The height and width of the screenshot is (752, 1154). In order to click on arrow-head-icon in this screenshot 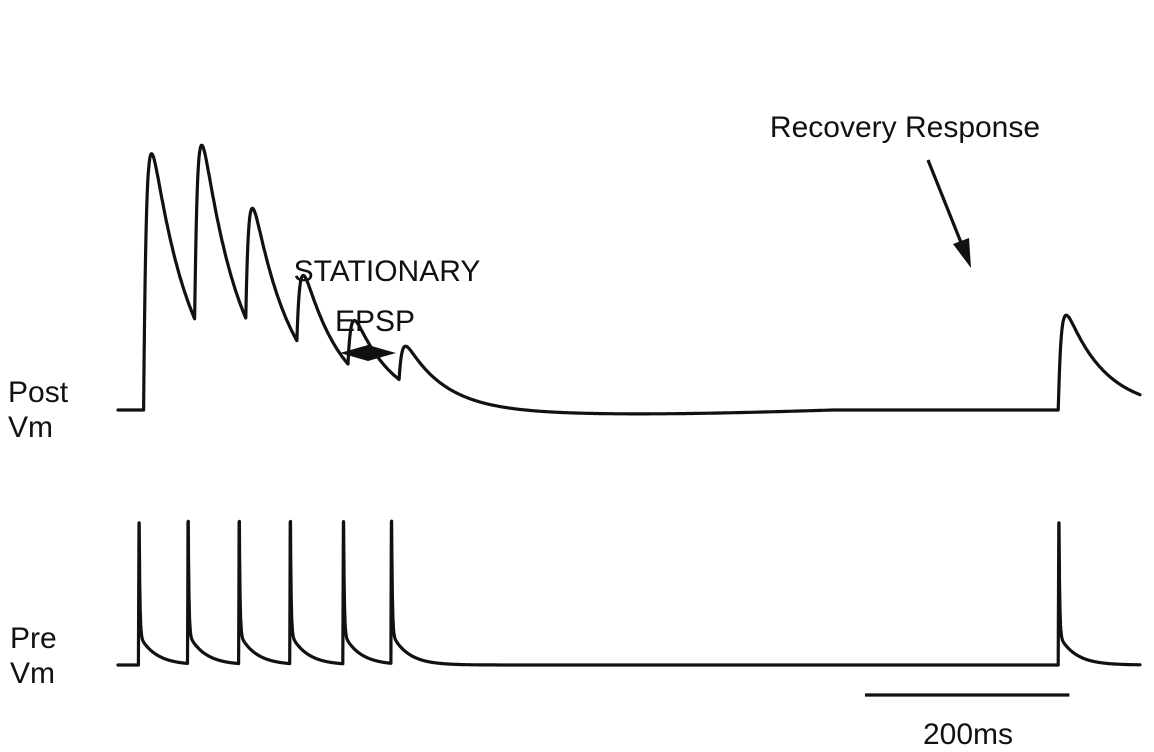, I will do `click(962, 253)`.